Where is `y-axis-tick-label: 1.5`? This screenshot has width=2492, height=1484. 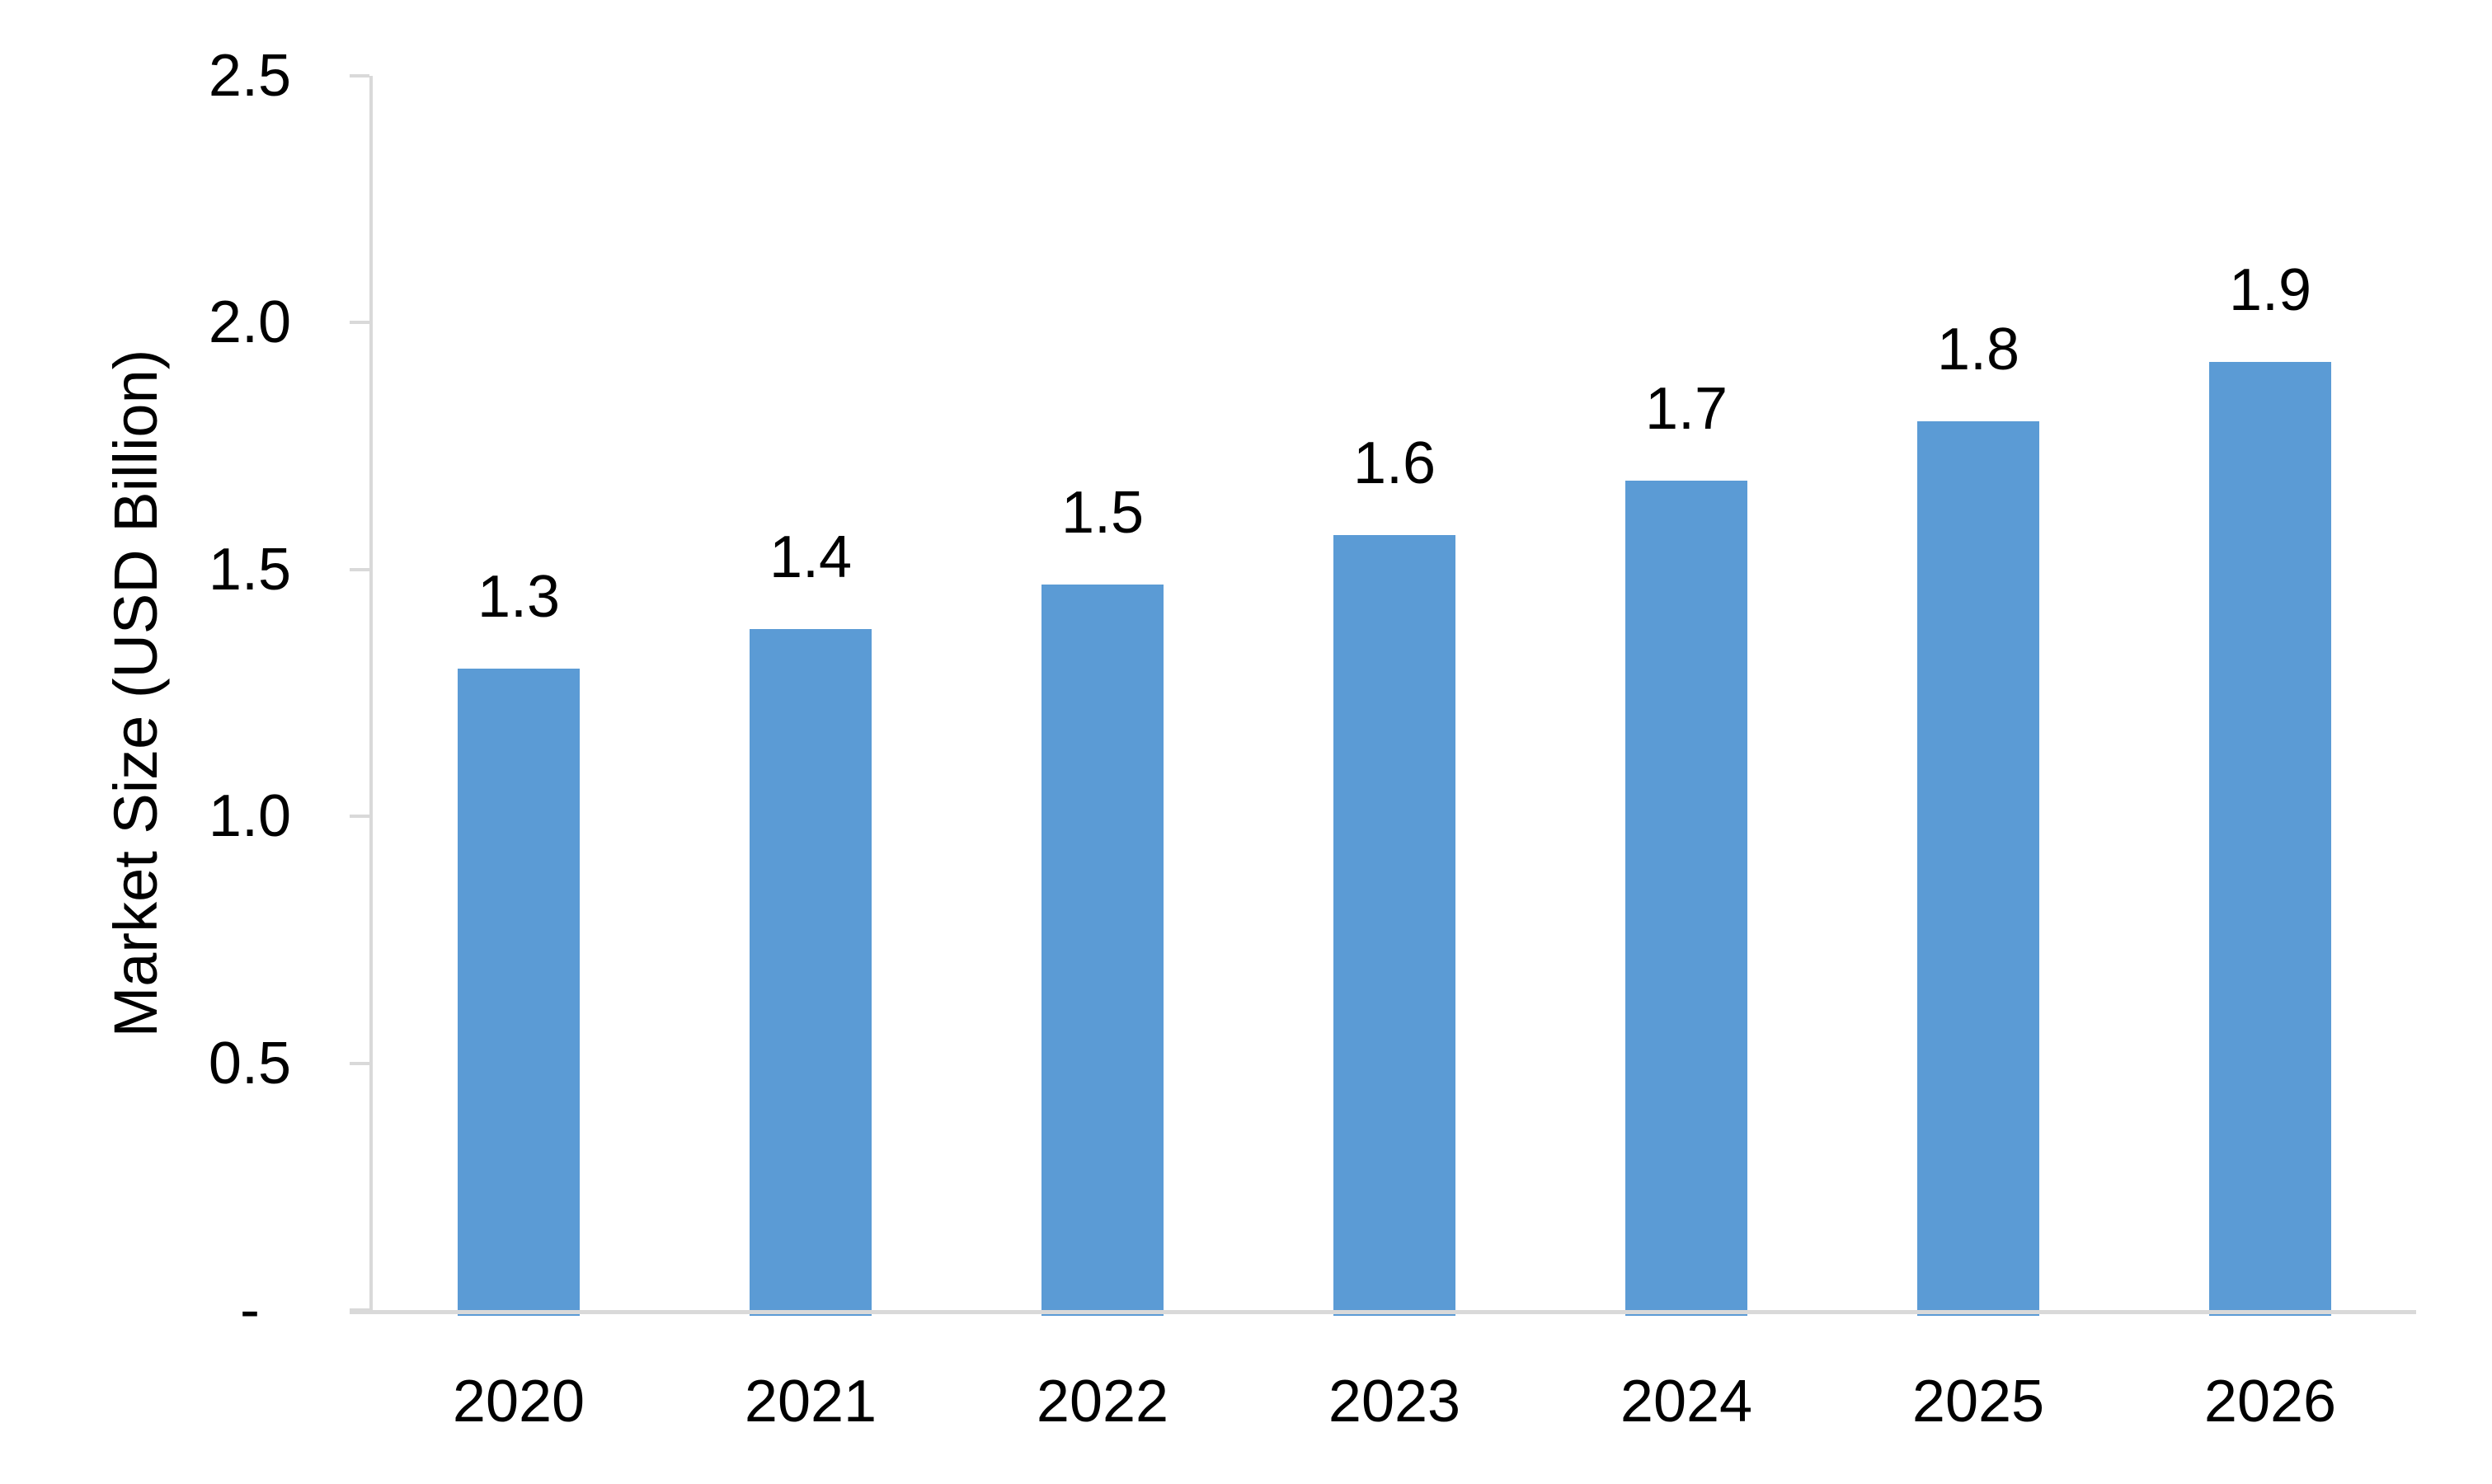
y-axis-tick-label: 1.5 is located at coordinates (250, 569).